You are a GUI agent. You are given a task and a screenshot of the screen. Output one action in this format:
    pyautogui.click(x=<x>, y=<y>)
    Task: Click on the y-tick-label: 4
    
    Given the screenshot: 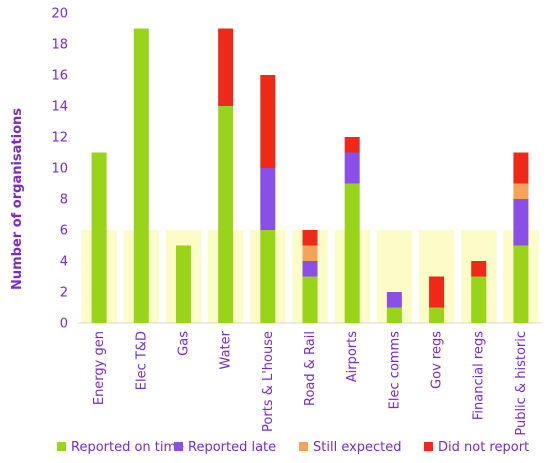 What is the action you would take?
    pyautogui.click(x=64, y=262)
    